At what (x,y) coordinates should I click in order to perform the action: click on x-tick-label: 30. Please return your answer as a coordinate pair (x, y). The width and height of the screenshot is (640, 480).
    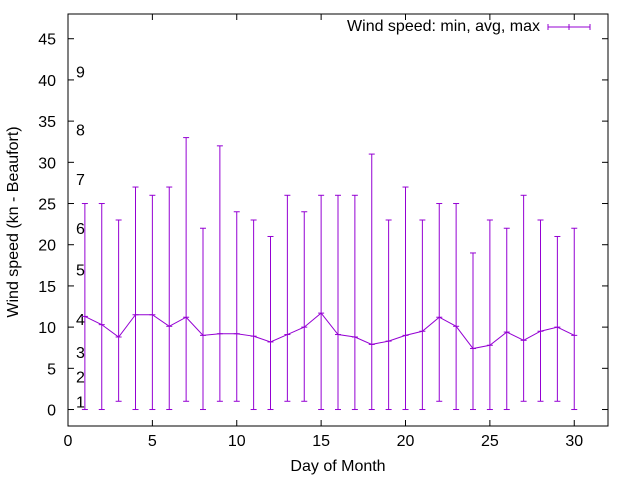
    Looking at the image, I should click on (574, 441).